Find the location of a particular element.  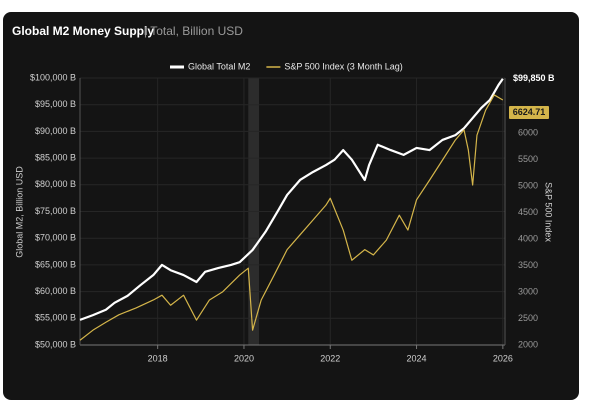

x-tick-label: 2024 is located at coordinates (417, 358).